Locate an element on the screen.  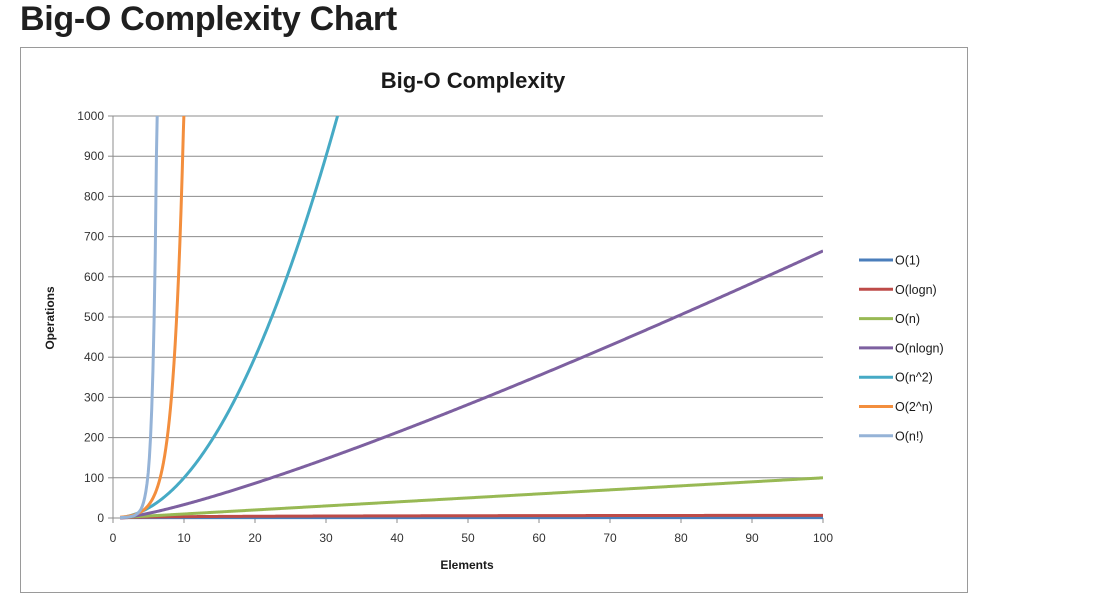
series-line-o-logn is located at coordinates (471, 516).